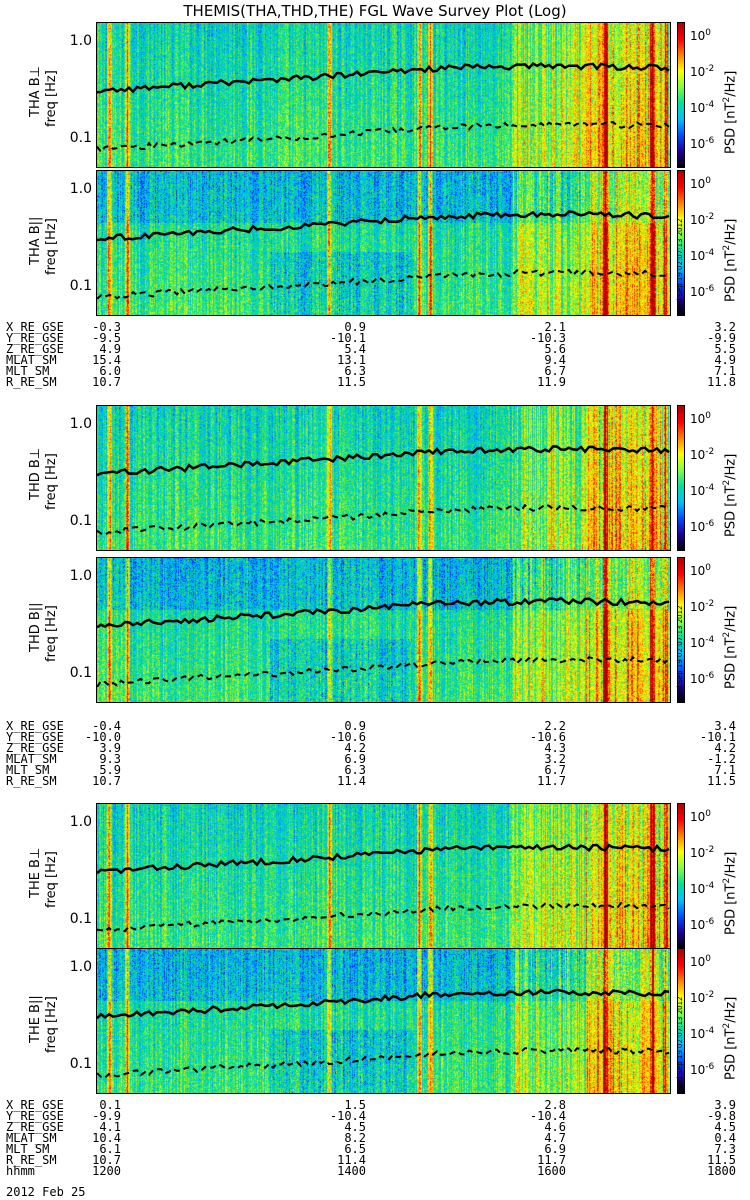  I want to click on ephemeris-row: MLT_SM 6.1 6.5 6.9 7.3, so click(371, 1149).